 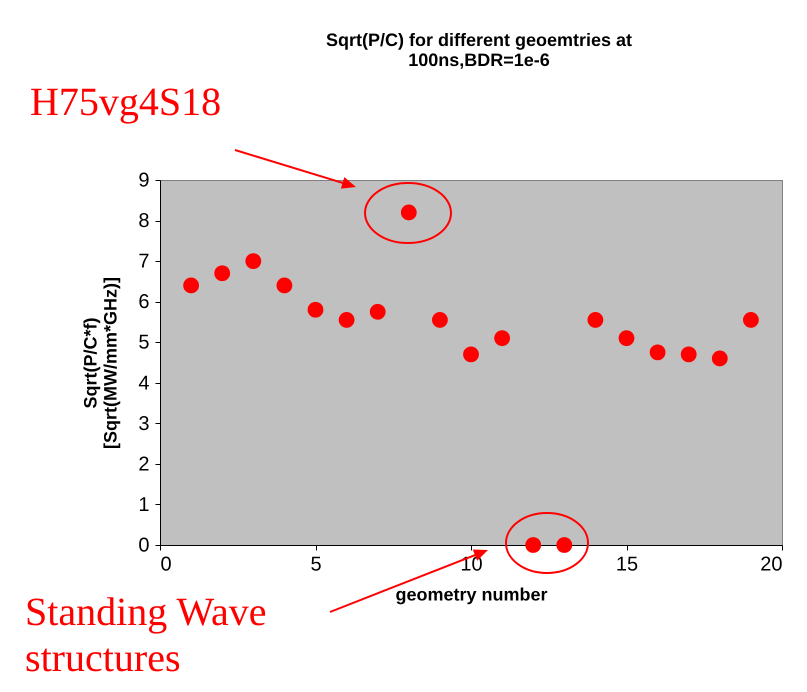 What do you see at coordinates (146, 634) in the screenshot?
I see `text: Standing Wave structures` at bounding box center [146, 634].